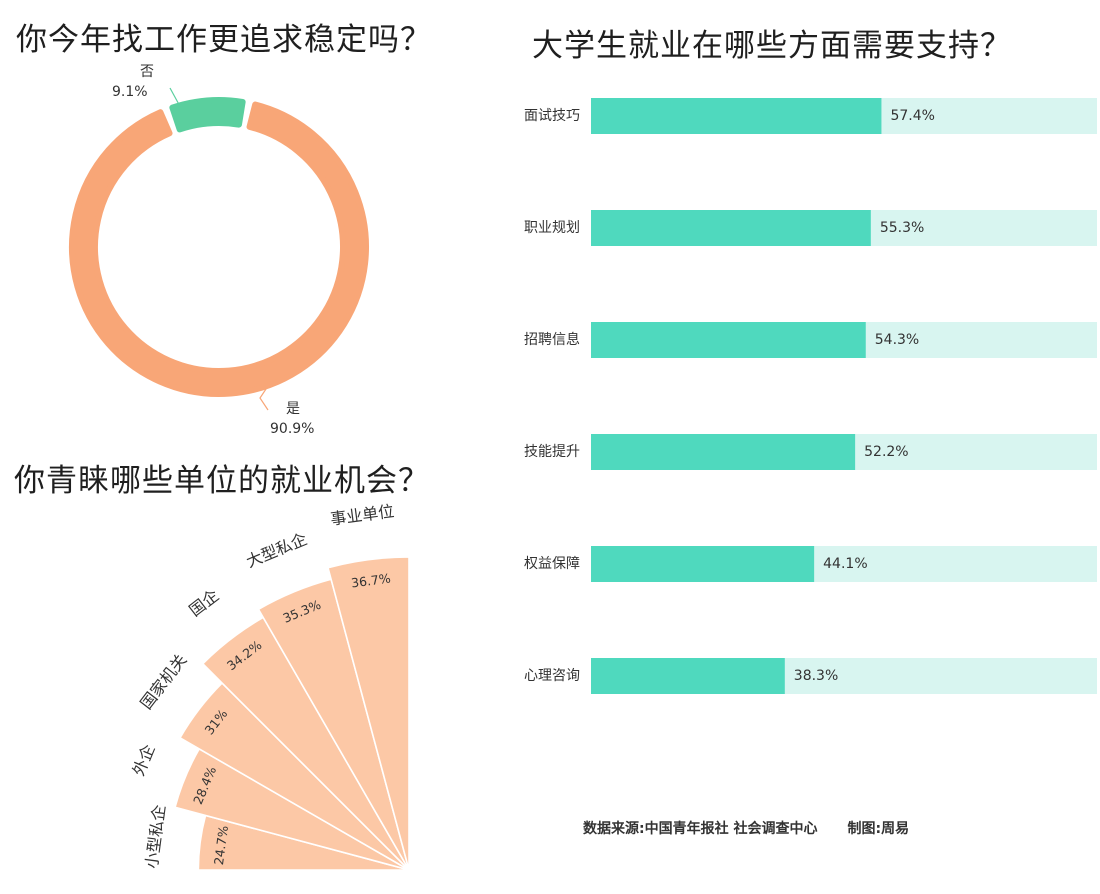 The image size is (1100, 894). What do you see at coordinates (912, 116) in the screenshot?
I see `bar-value-label: 57.4%` at bounding box center [912, 116].